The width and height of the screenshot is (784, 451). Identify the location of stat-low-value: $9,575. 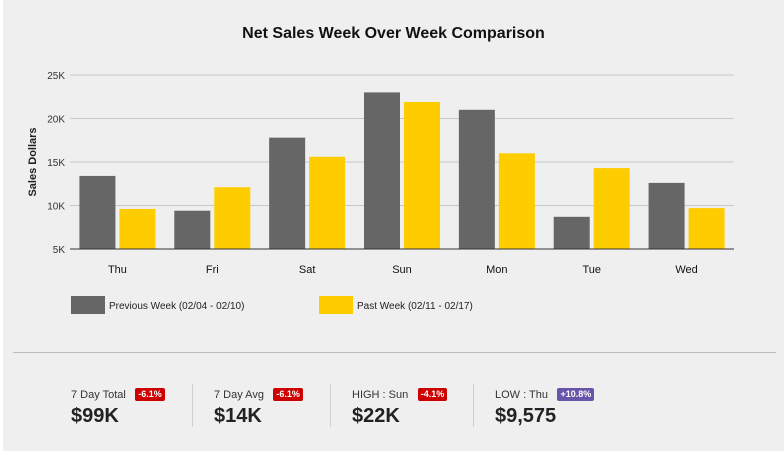
(526, 416).